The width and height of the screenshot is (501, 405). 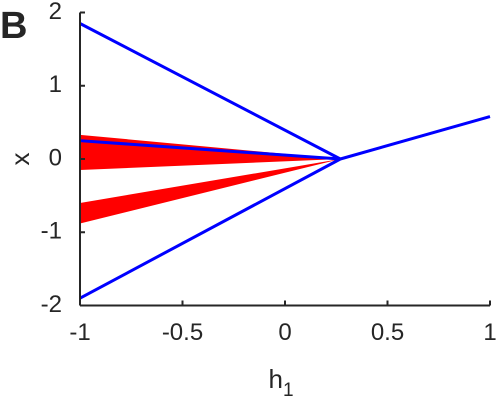 What do you see at coordinates (51, 304) in the screenshot?
I see `y-tick-label: -2` at bounding box center [51, 304].